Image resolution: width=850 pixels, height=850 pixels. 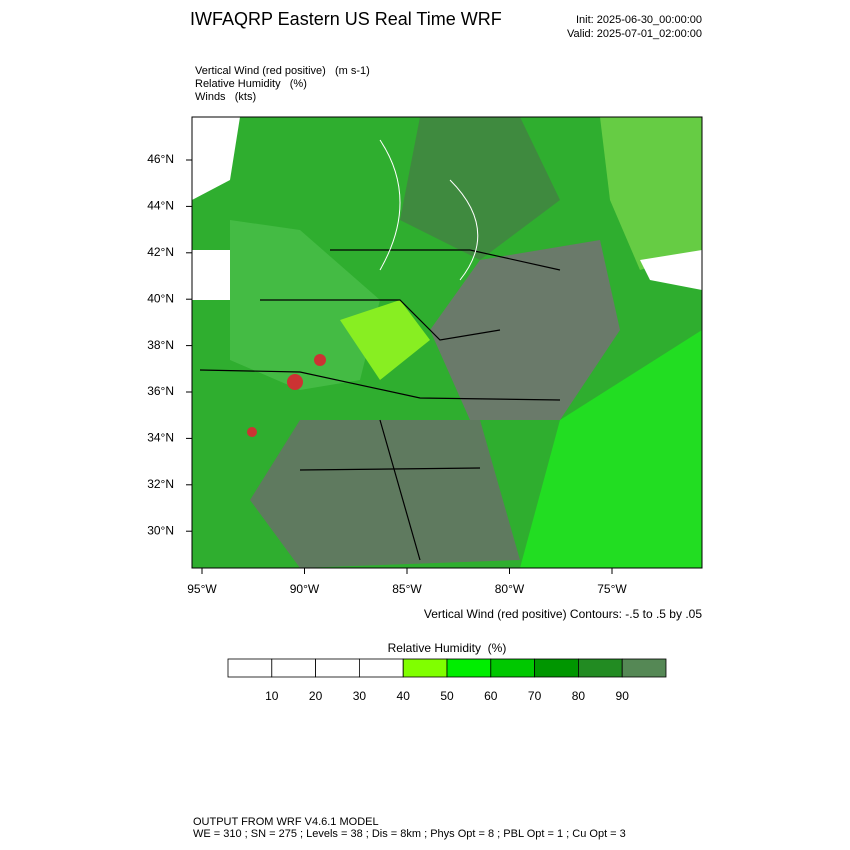 I want to click on colorbar-title: Relative Humidity (%), so click(x=447, y=648).